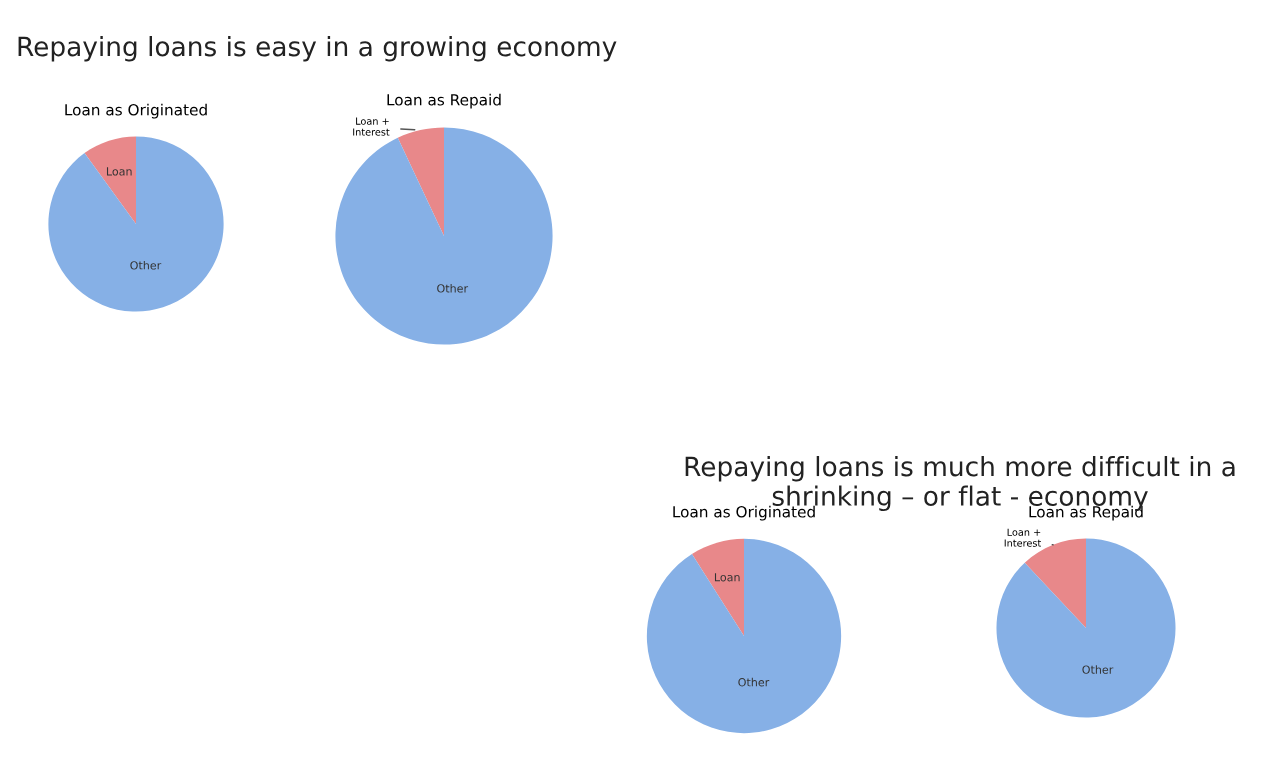  I want to click on text: Repaying loans is easy in a growing economy, so click(317, 49).